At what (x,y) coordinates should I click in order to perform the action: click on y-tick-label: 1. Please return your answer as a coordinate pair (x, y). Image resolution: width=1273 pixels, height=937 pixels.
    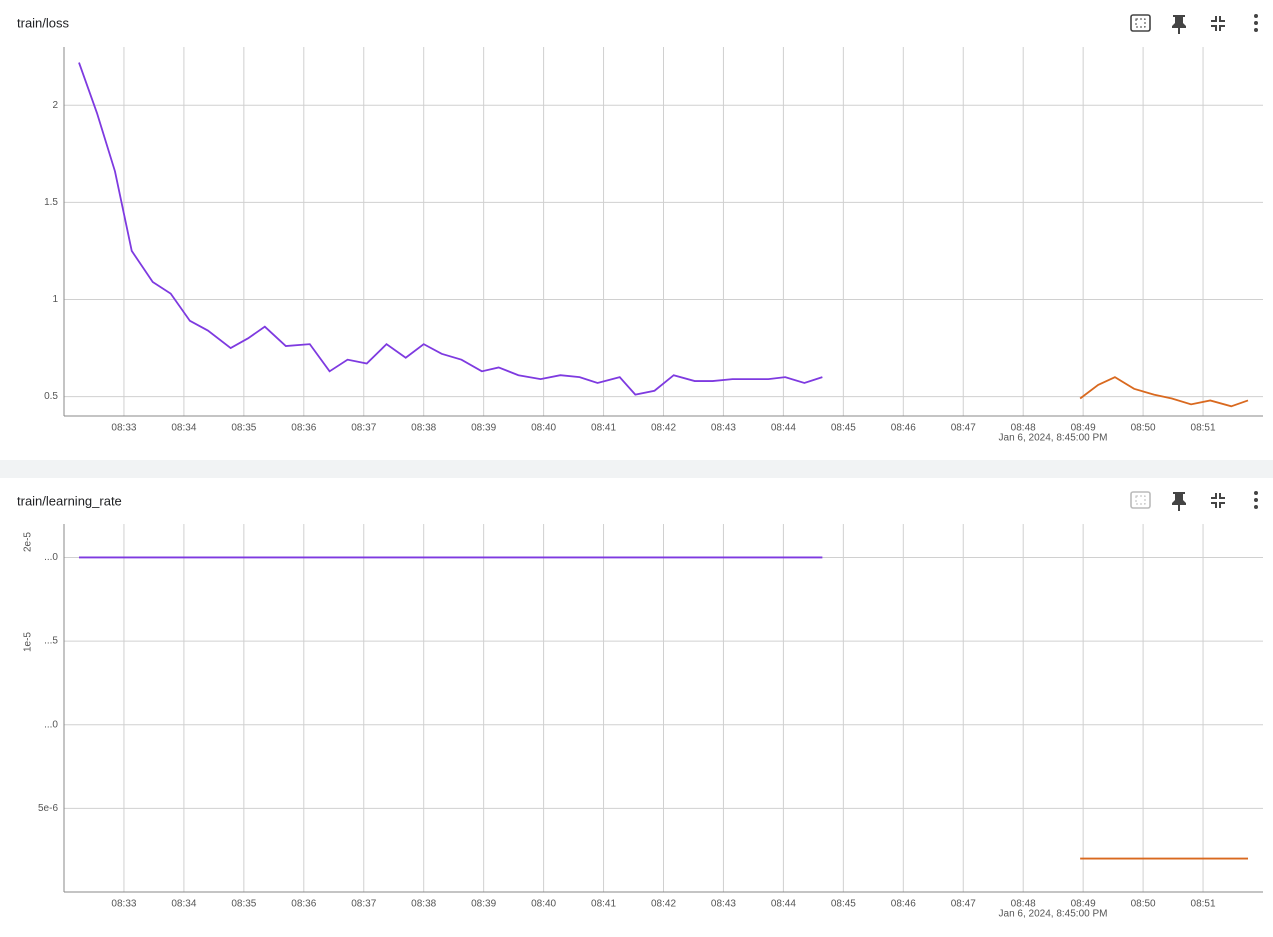
    Looking at the image, I should click on (55, 299).